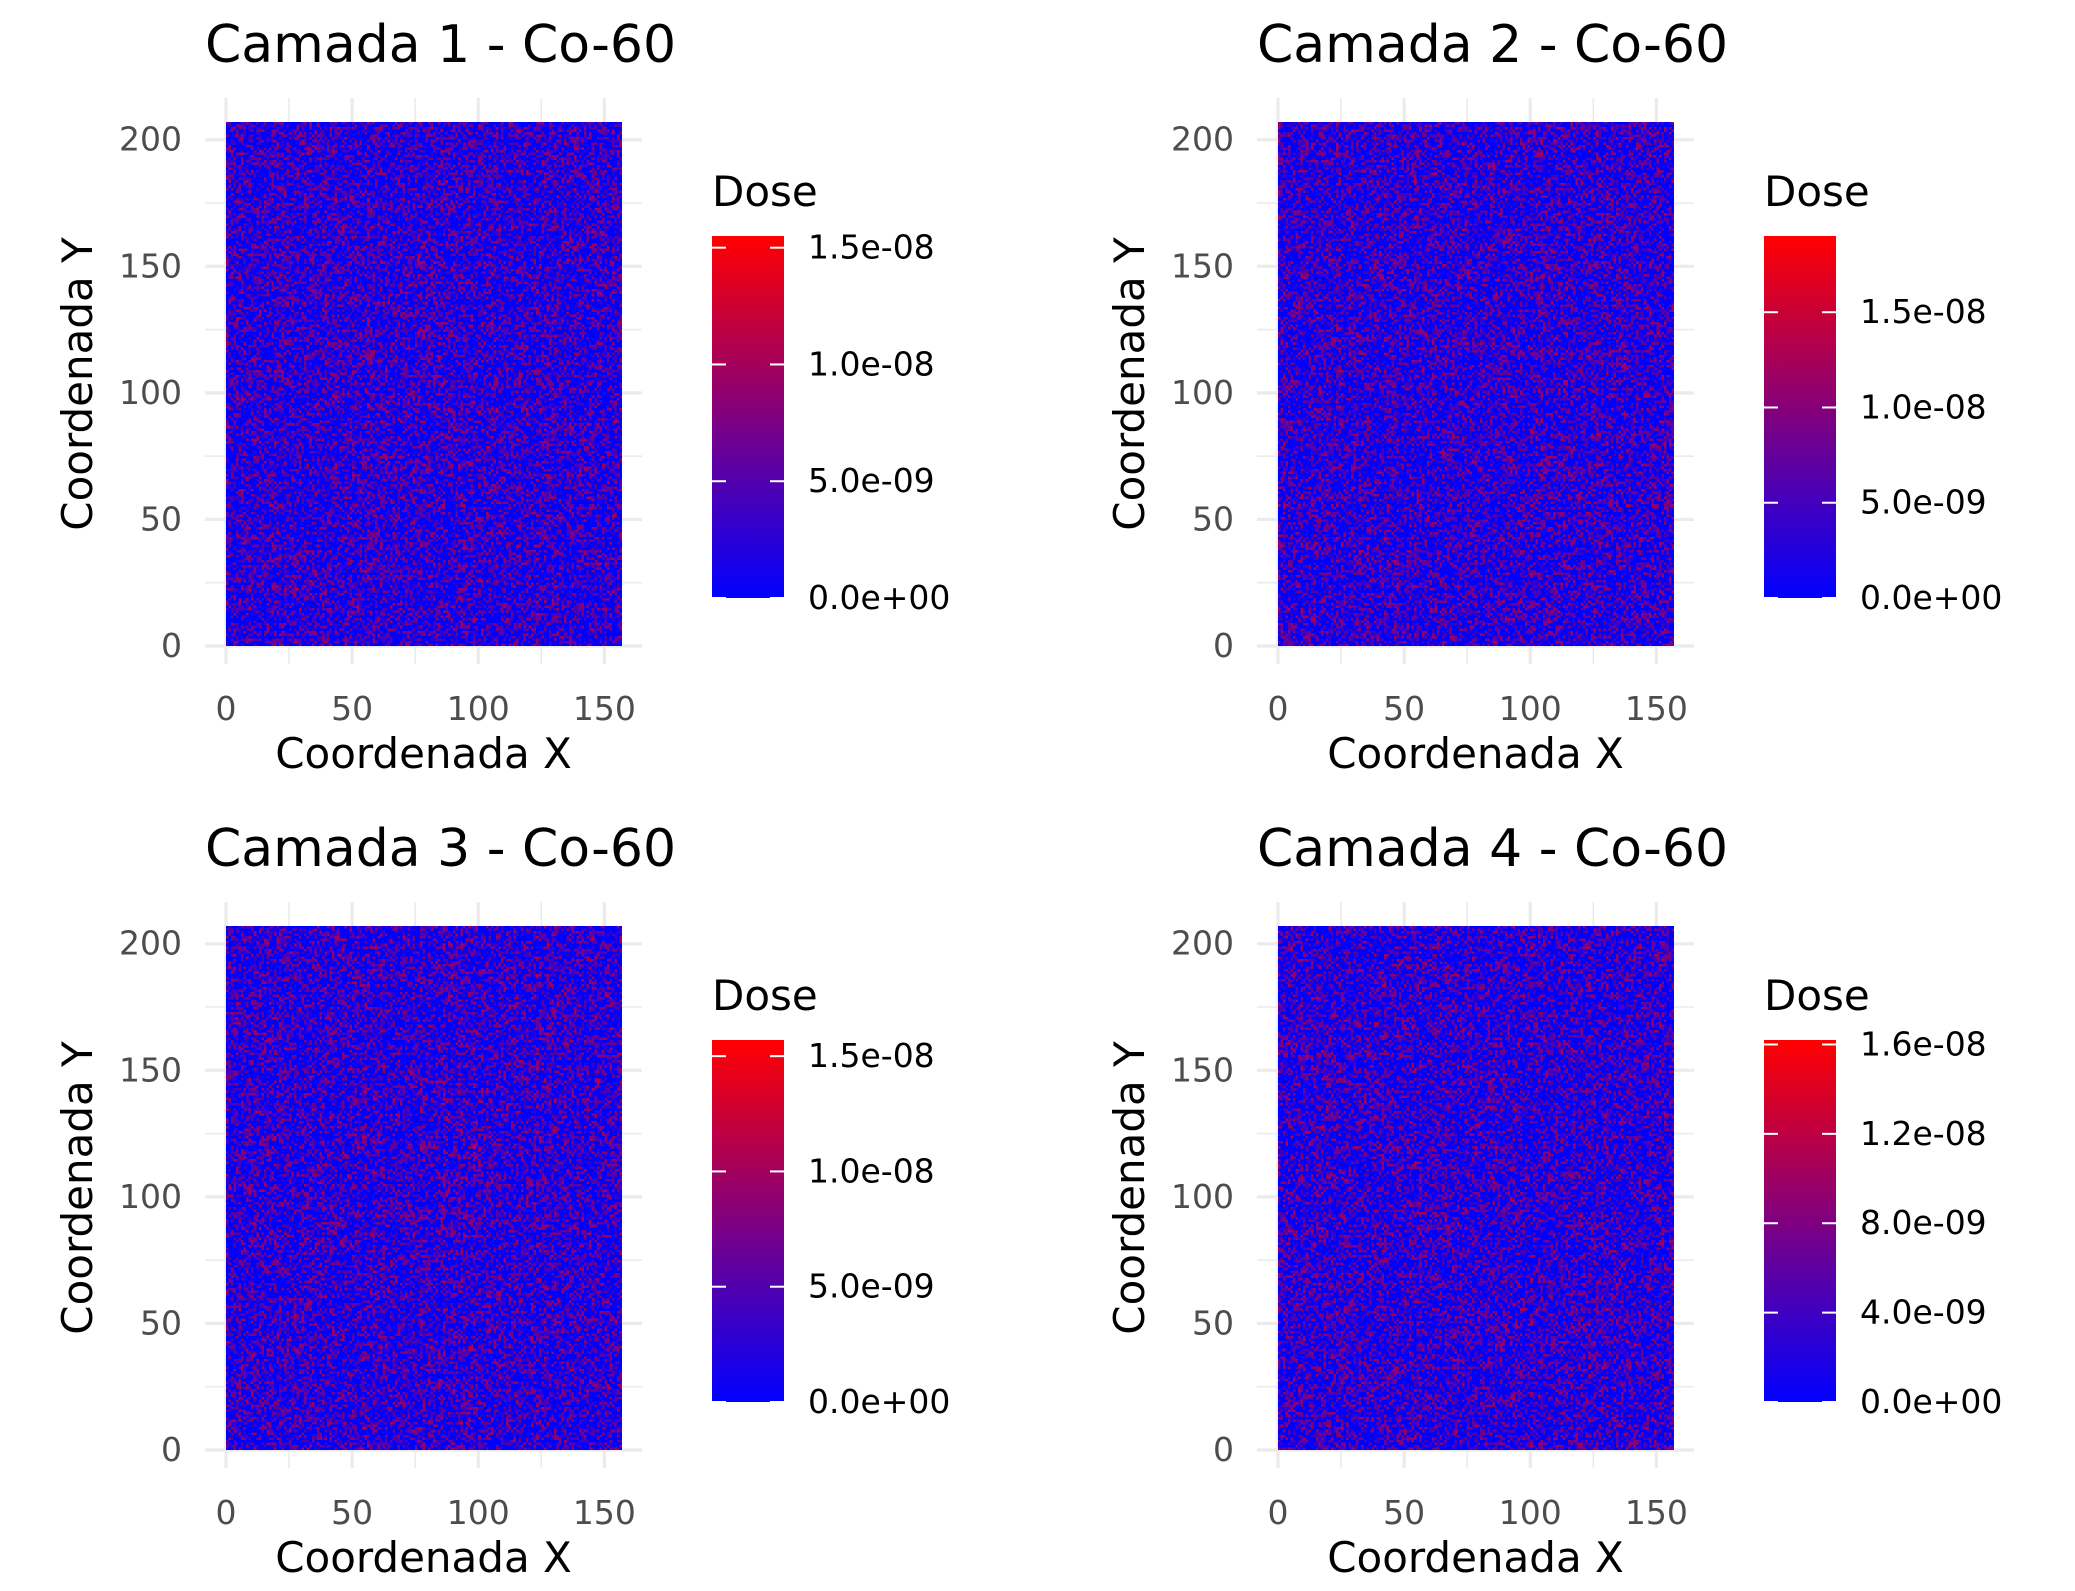 This screenshot has width=2075, height=1591. What do you see at coordinates (440, 849) in the screenshot?
I see `chart-title: Camada 3 - Co-60` at bounding box center [440, 849].